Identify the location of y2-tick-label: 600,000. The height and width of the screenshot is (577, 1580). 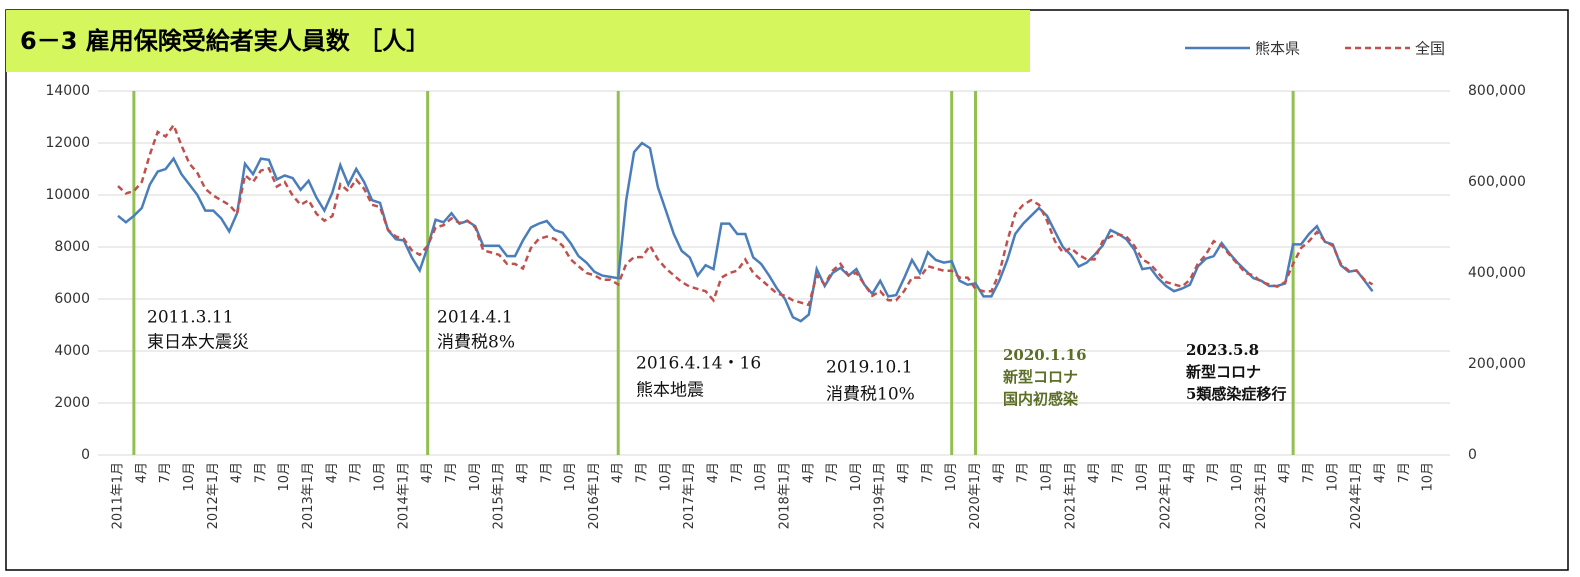
(1497, 182).